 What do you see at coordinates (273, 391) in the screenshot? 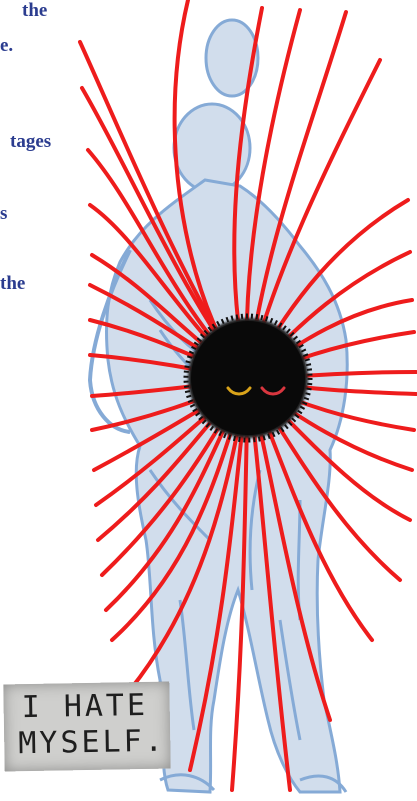
I see `right-eye` at bounding box center [273, 391].